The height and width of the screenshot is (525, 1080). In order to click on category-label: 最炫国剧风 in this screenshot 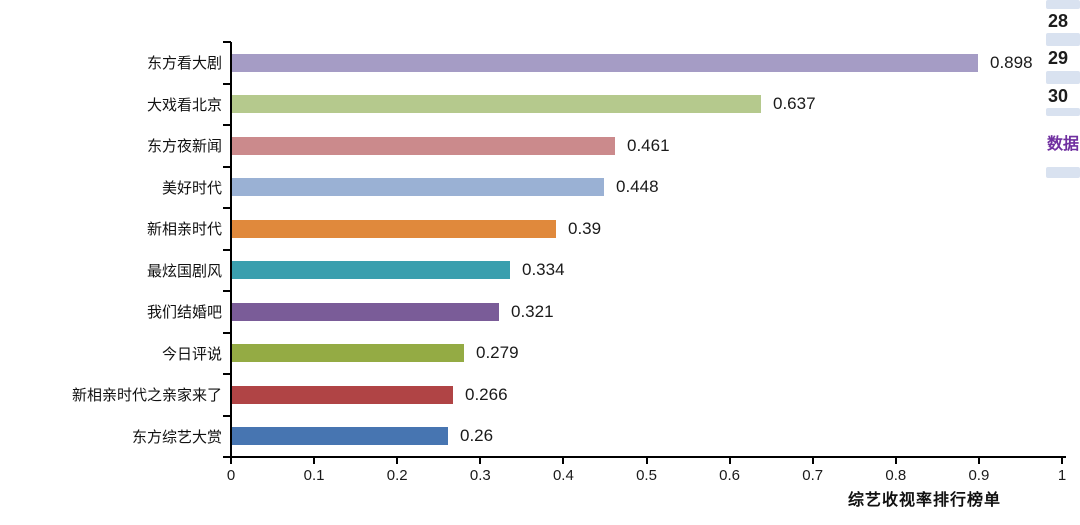, I will do `click(184, 271)`.